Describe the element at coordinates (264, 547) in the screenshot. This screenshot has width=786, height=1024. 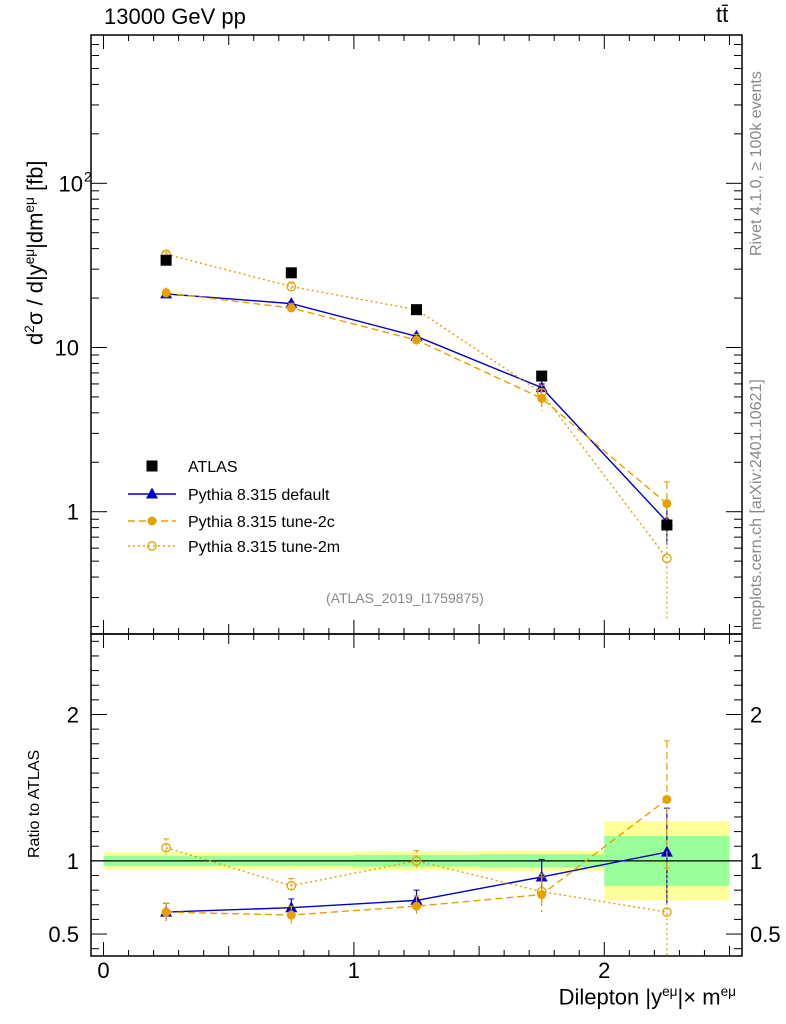
I see `legend-tune-2m-label: Pythia 8.315 tune-2m` at that location.